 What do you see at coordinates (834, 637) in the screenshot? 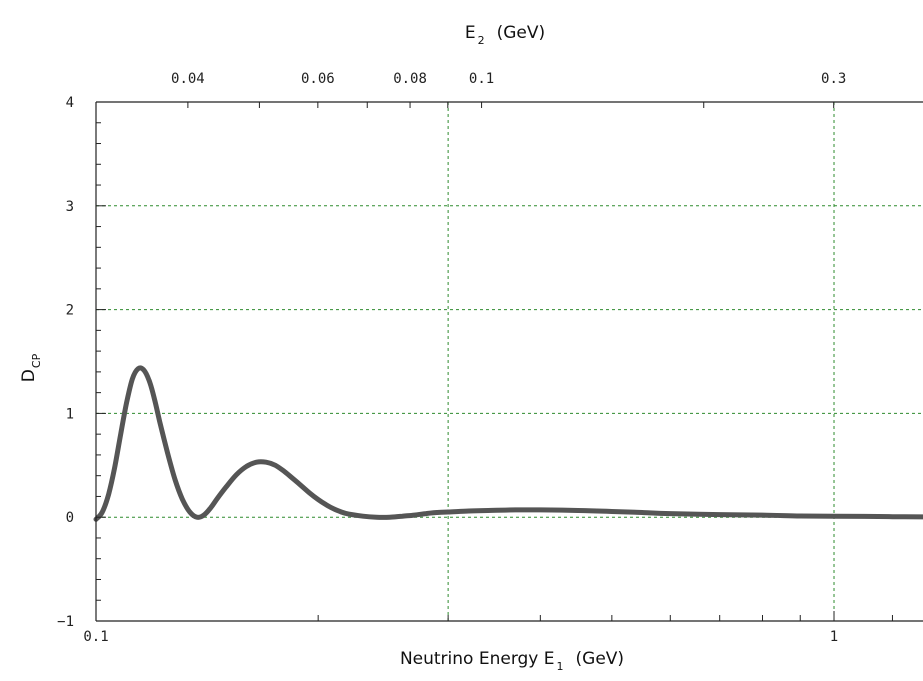
I see `x-tick-label: 1` at bounding box center [834, 637].